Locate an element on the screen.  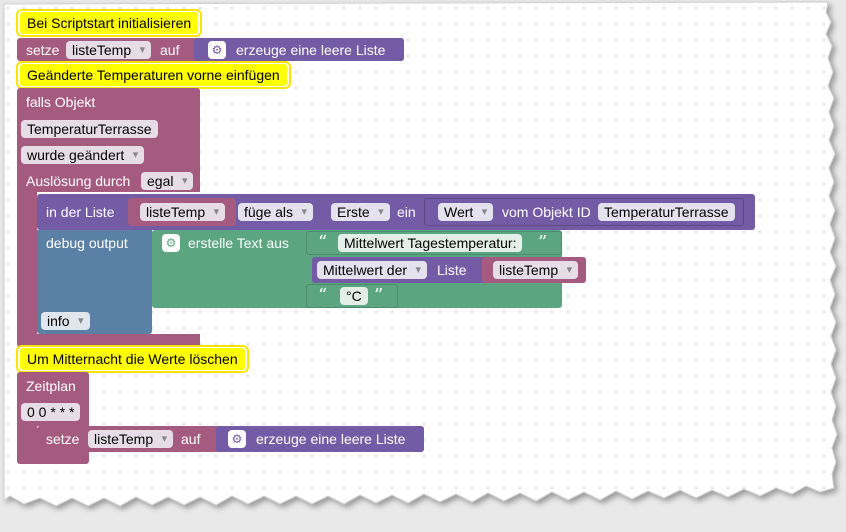
a-label: ein is located at coordinates (406, 212).